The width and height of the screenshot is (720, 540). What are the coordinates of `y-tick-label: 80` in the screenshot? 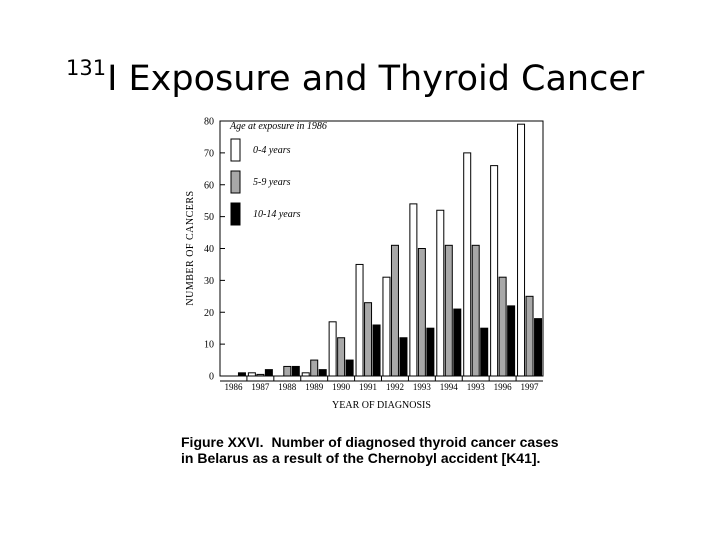 It's located at (209, 122).